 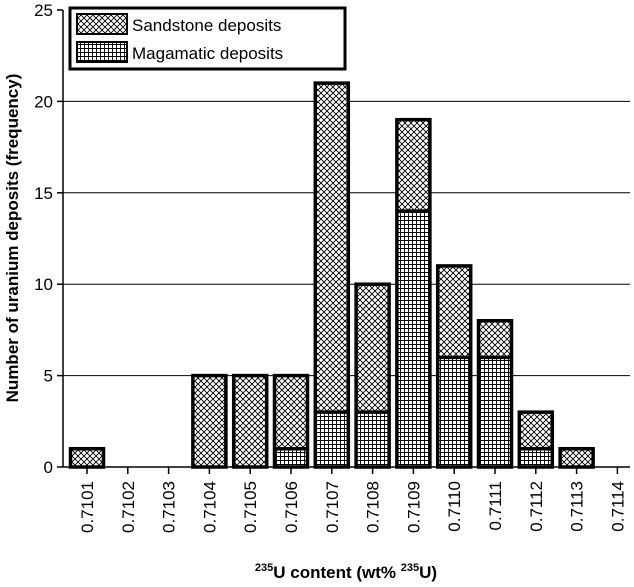 What do you see at coordinates (12, 238) in the screenshot?
I see `y-axis-title: Number of uranium deposits (frequency)` at bounding box center [12, 238].